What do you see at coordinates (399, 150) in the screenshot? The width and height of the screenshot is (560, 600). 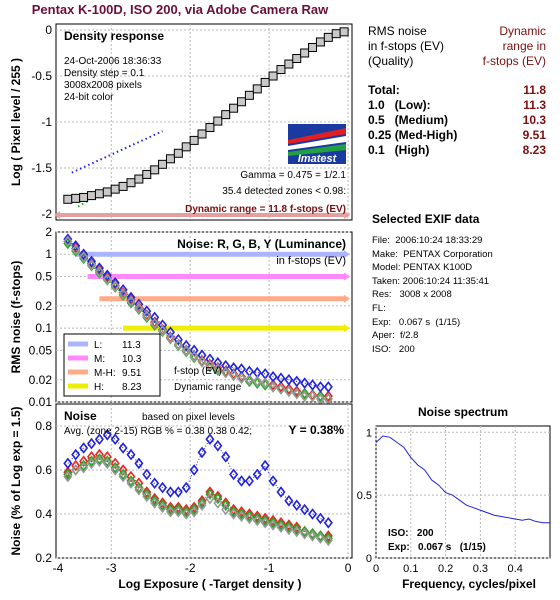 I see `ev-row-label: 0.1 (High)` at bounding box center [399, 150].